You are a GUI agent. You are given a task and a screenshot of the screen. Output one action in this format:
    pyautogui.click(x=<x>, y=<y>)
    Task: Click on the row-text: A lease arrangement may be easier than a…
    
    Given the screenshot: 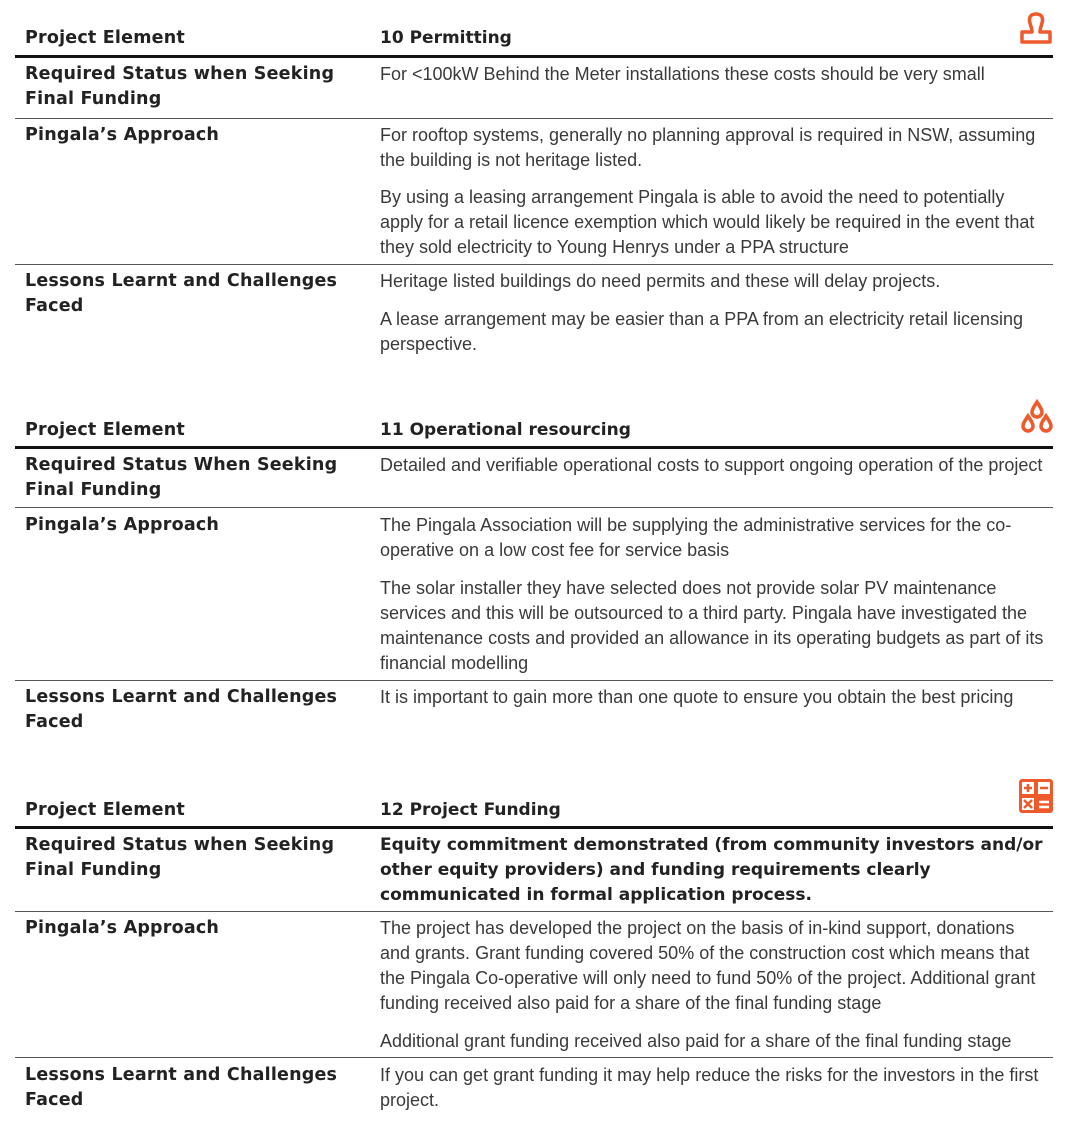 What is the action you would take?
    pyautogui.click(x=701, y=331)
    